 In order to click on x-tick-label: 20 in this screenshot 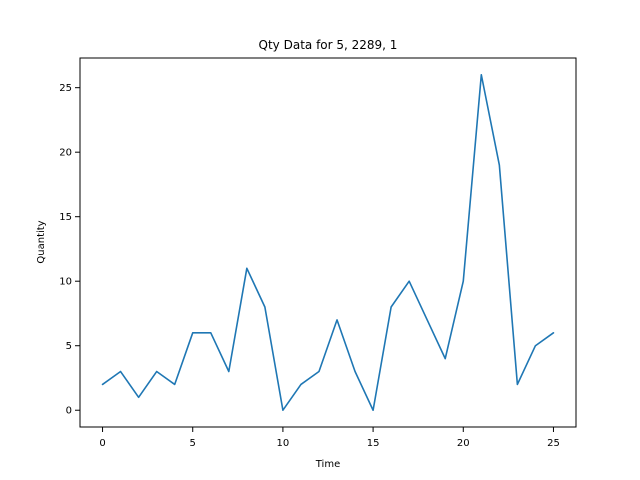, I will do `click(463, 443)`.